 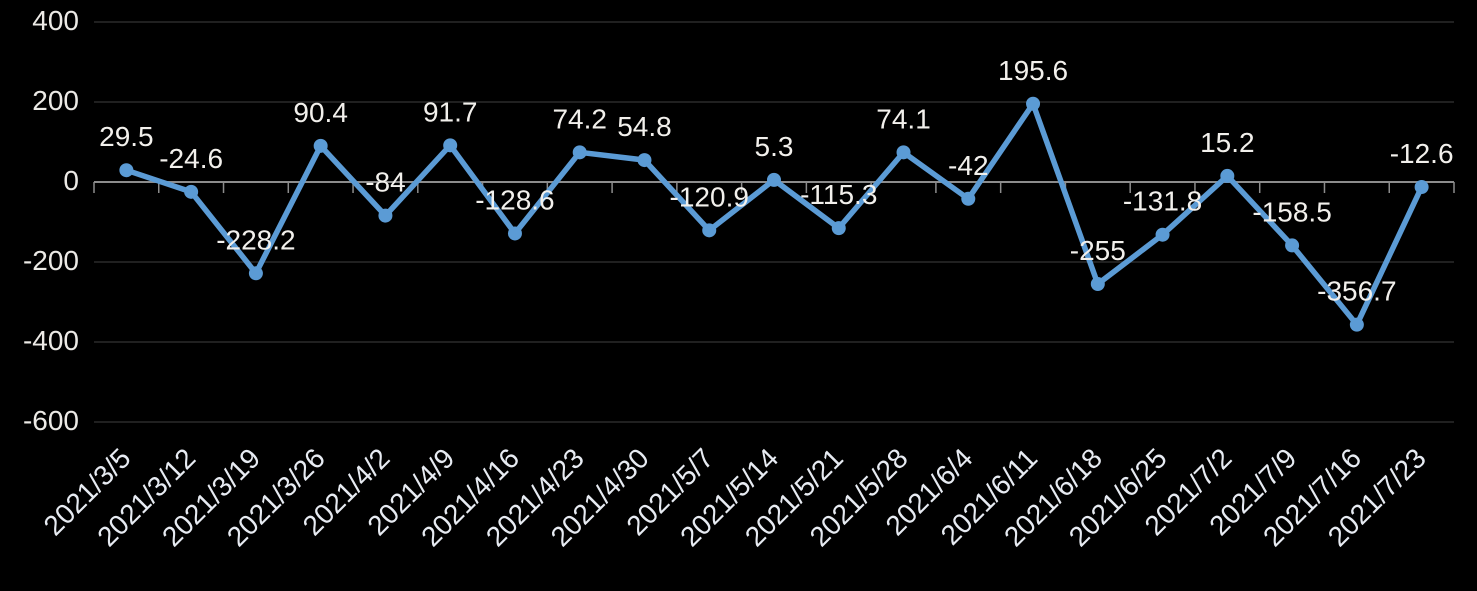 What do you see at coordinates (1098, 250) in the screenshot?
I see `data-label: -255` at bounding box center [1098, 250].